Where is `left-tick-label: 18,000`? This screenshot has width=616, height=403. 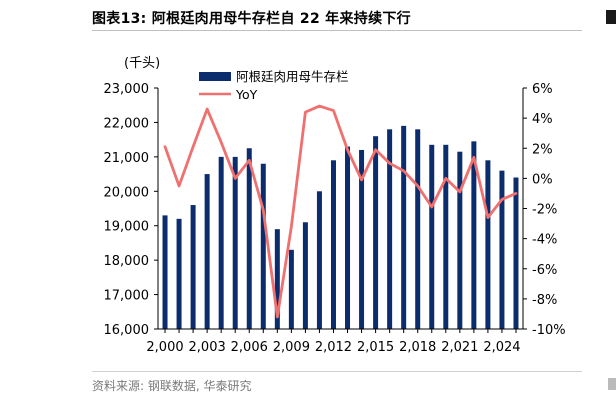 left-tick-label: 18,000 is located at coordinates (127, 261).